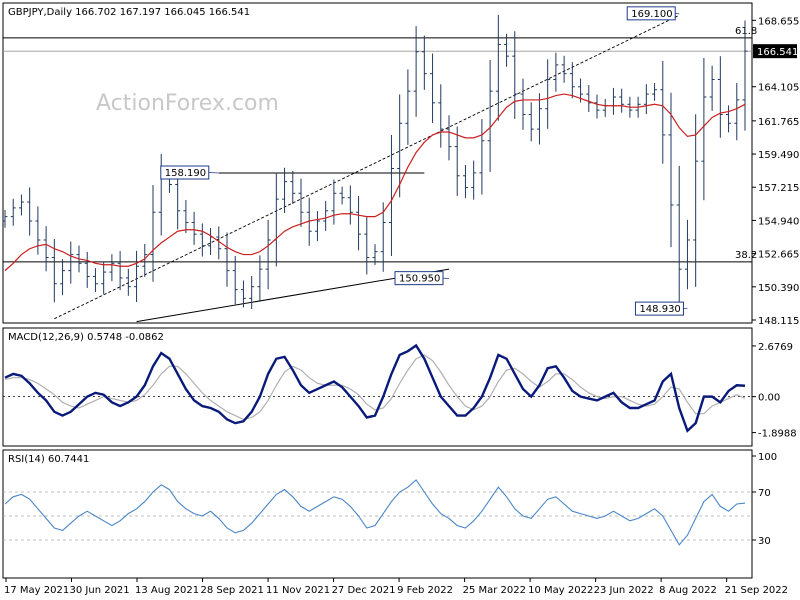 This screenshot has height=600, width=800. What do you see at coordinates (778, 88) in the screenshot?
I see `price-y-tick-label: 164.105` at bounding box center [778, 88].